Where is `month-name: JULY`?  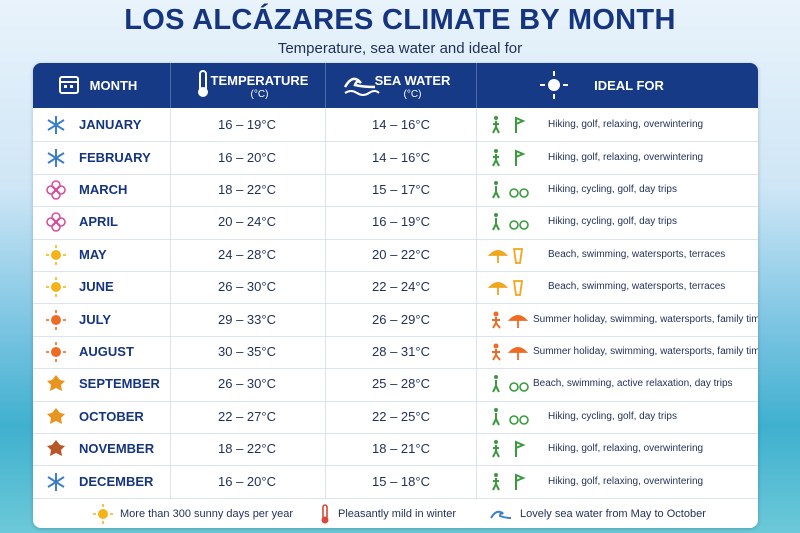
month-name: JULY is located at coordinates (95, 319).